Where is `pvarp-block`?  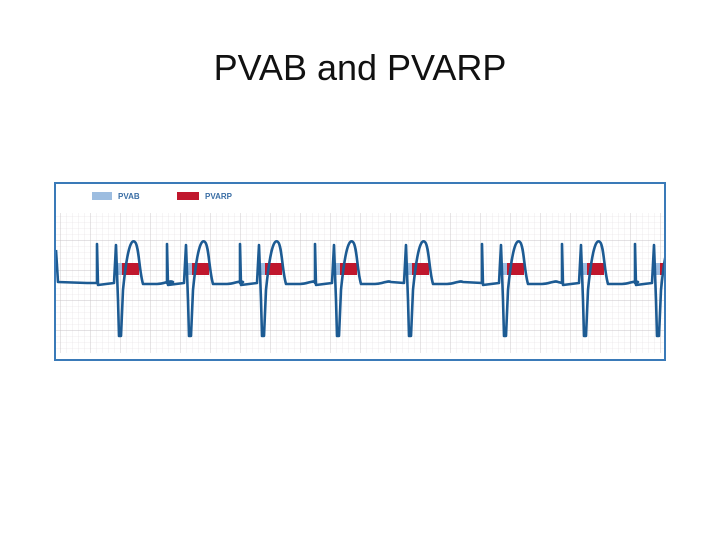
pvarp-block is located at coordinates (662, 269).